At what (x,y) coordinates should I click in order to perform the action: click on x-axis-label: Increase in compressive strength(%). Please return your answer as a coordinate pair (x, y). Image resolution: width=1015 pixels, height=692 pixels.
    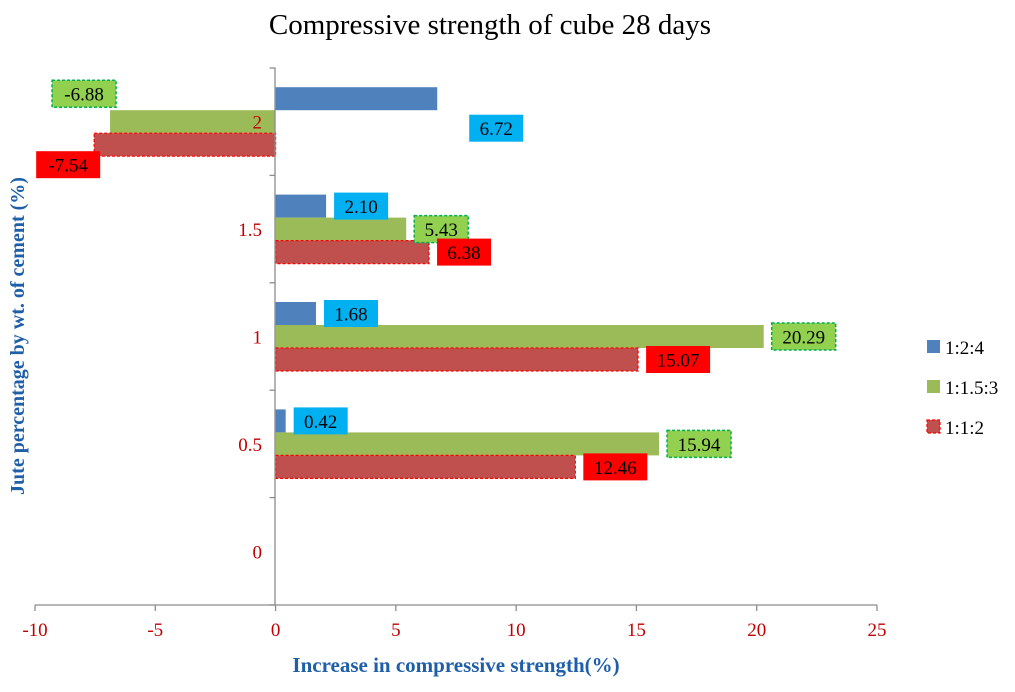
    Looking at the image, I should click on (455, 665).